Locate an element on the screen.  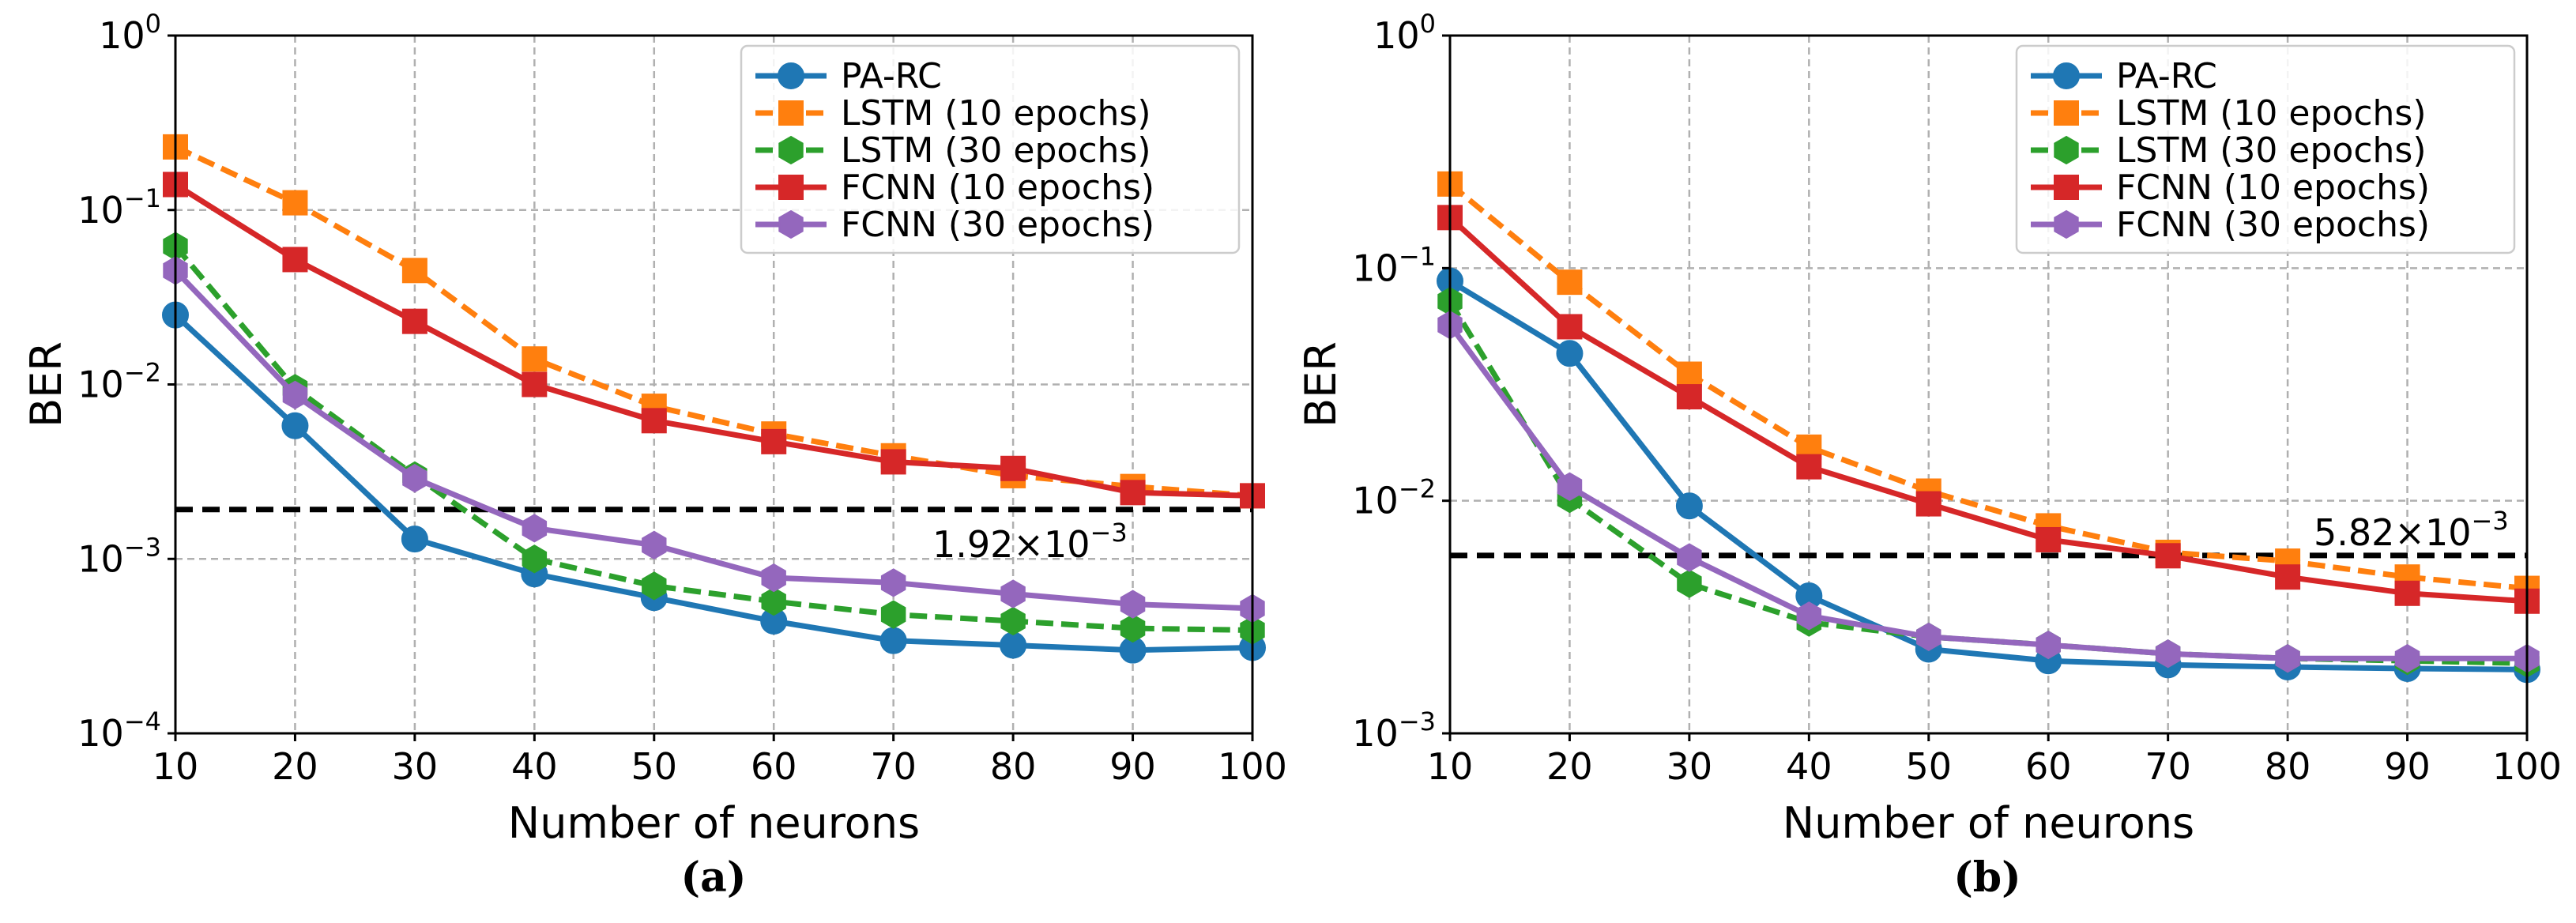
y-tick-label: 10⁰ is located at coordinates (130, 33).